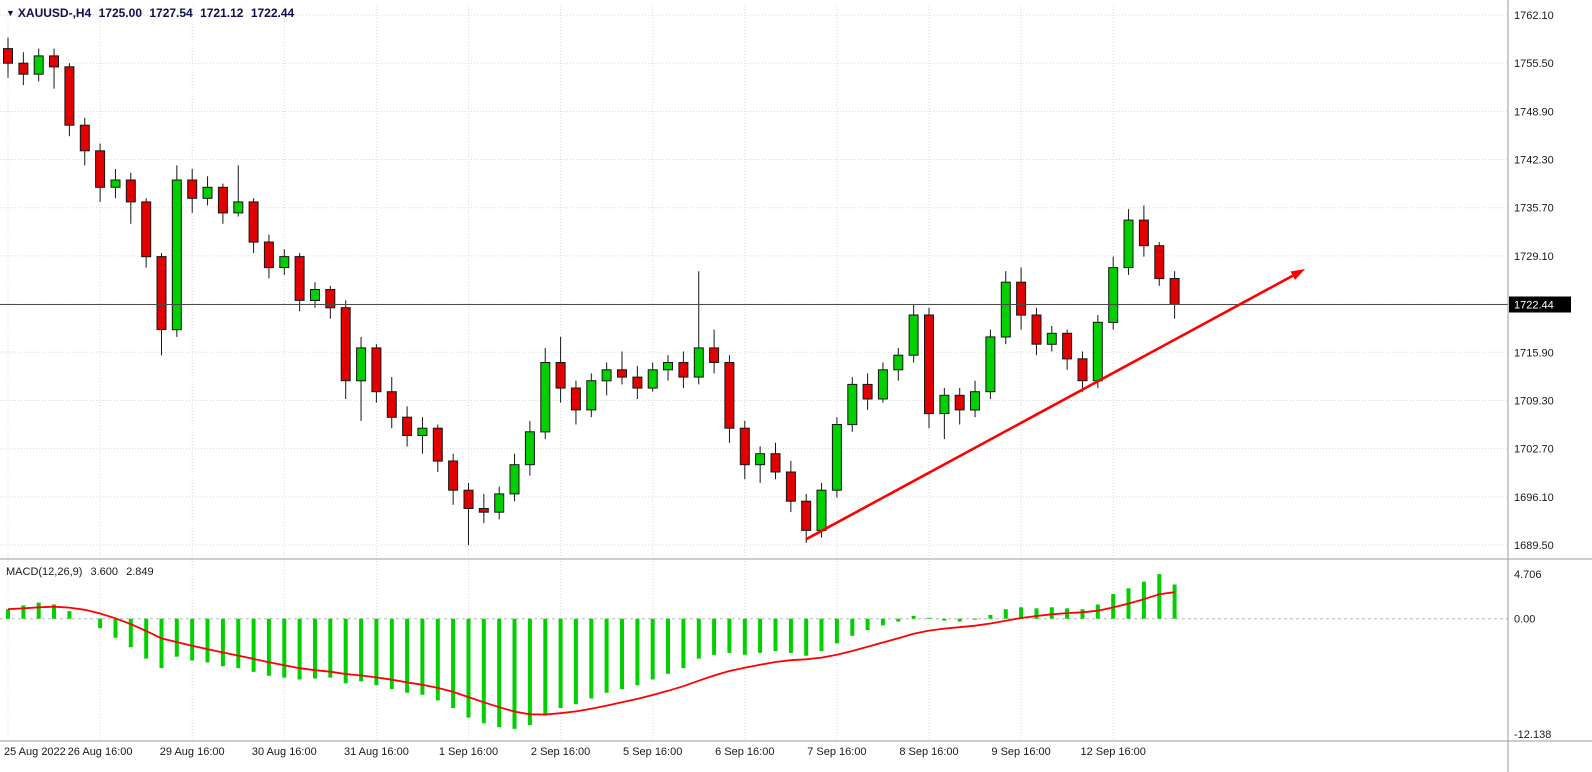 The width and height of the screenshot is (1592, 772). What do you see at coordinates (468, 752) in the screenshot?
I see `svg-text: 1 Sep 16:00` at bounding box center [468, 752].